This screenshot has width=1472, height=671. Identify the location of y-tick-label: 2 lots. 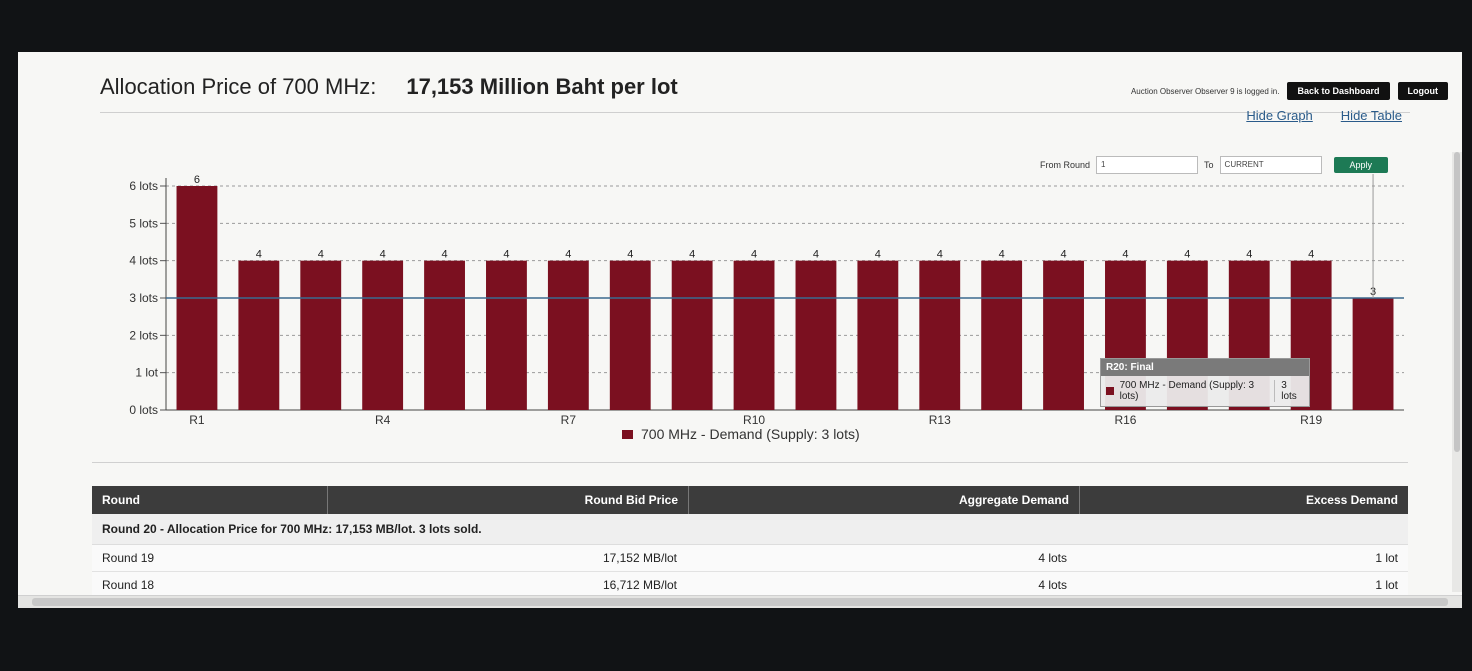
(143, 335).